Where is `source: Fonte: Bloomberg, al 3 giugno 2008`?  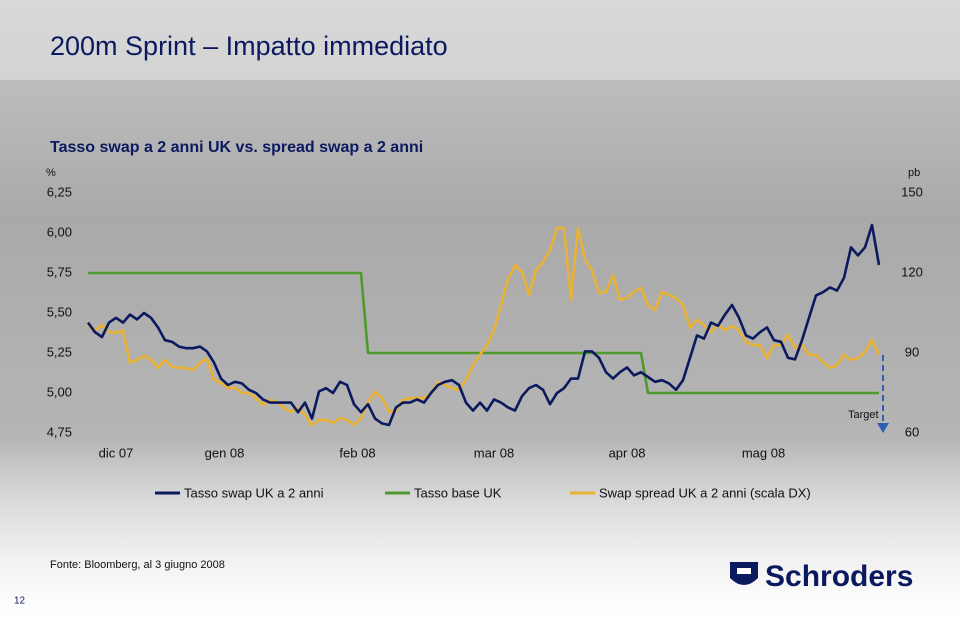 source: Fonte: Bloomberg, al 3 giugno 2008 is located at coordinates (137, 565).